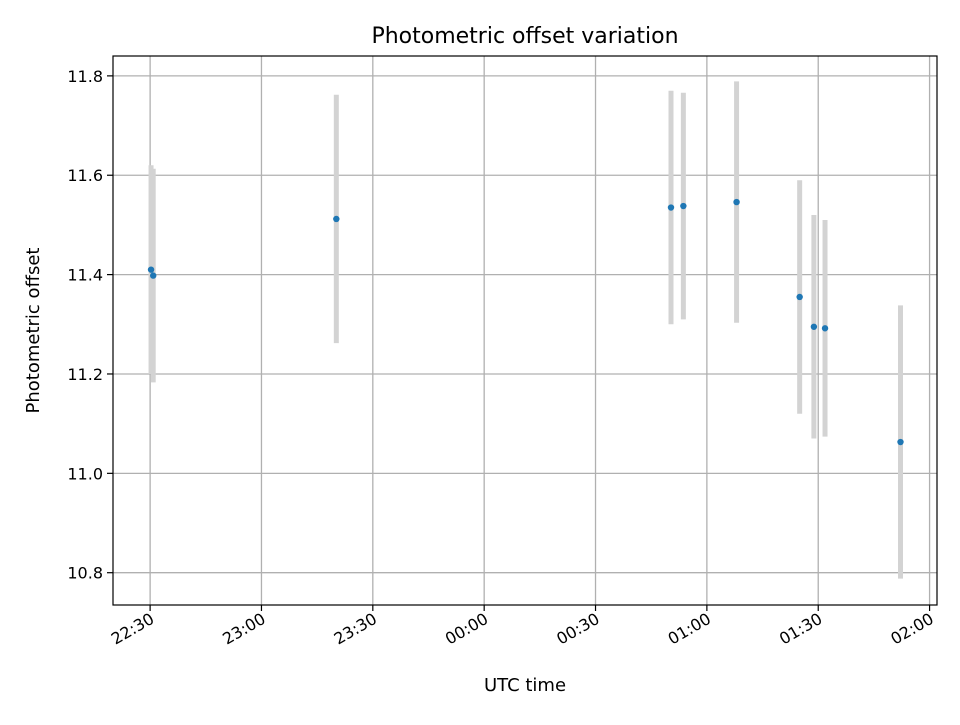 The image size is (960, 725). Describe the element at coordinates (524, 36) in the screenshot. I see `chart-title: Photometric offset variation` at that location.